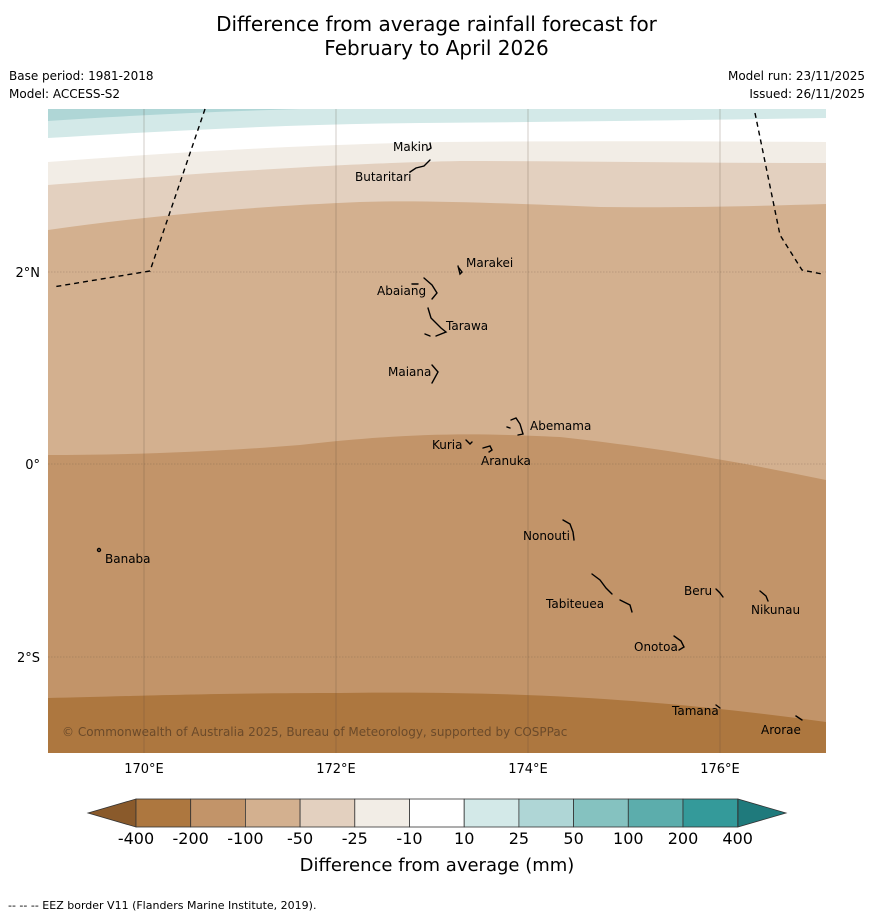  Describe the element at coordinates (136, 838) in the screenshot. I see `colorbar-tick-label: -400` at that location.